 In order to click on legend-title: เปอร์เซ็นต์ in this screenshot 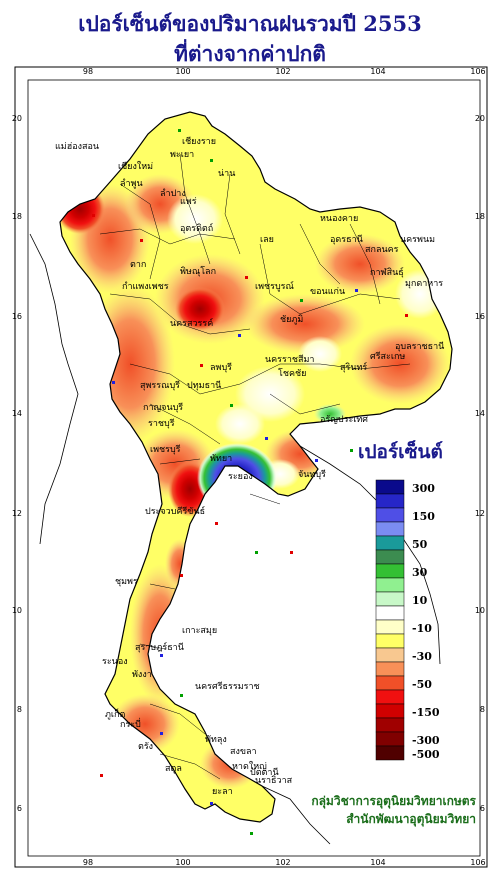, I will do `click(400, 452)`.